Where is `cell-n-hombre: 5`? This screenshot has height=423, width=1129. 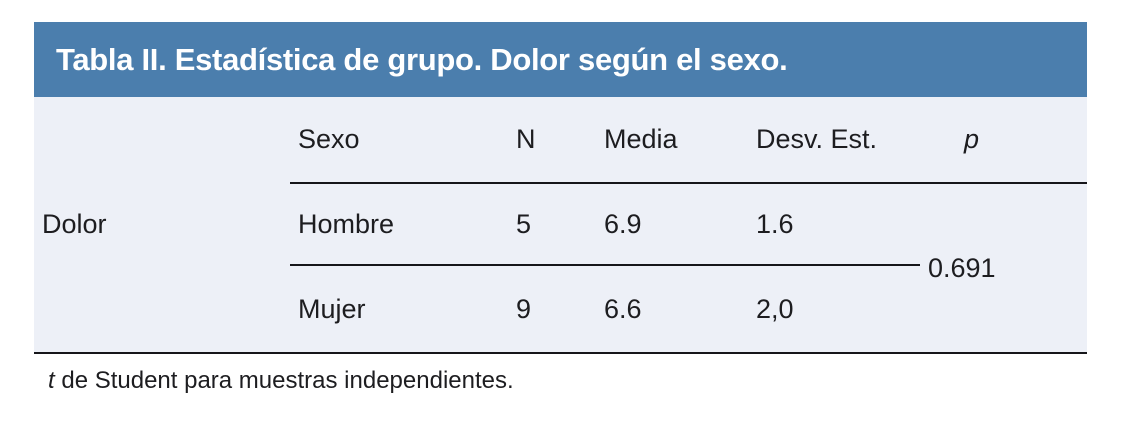 cell-n-hombre: 5 is located at coordinates (552, 224).